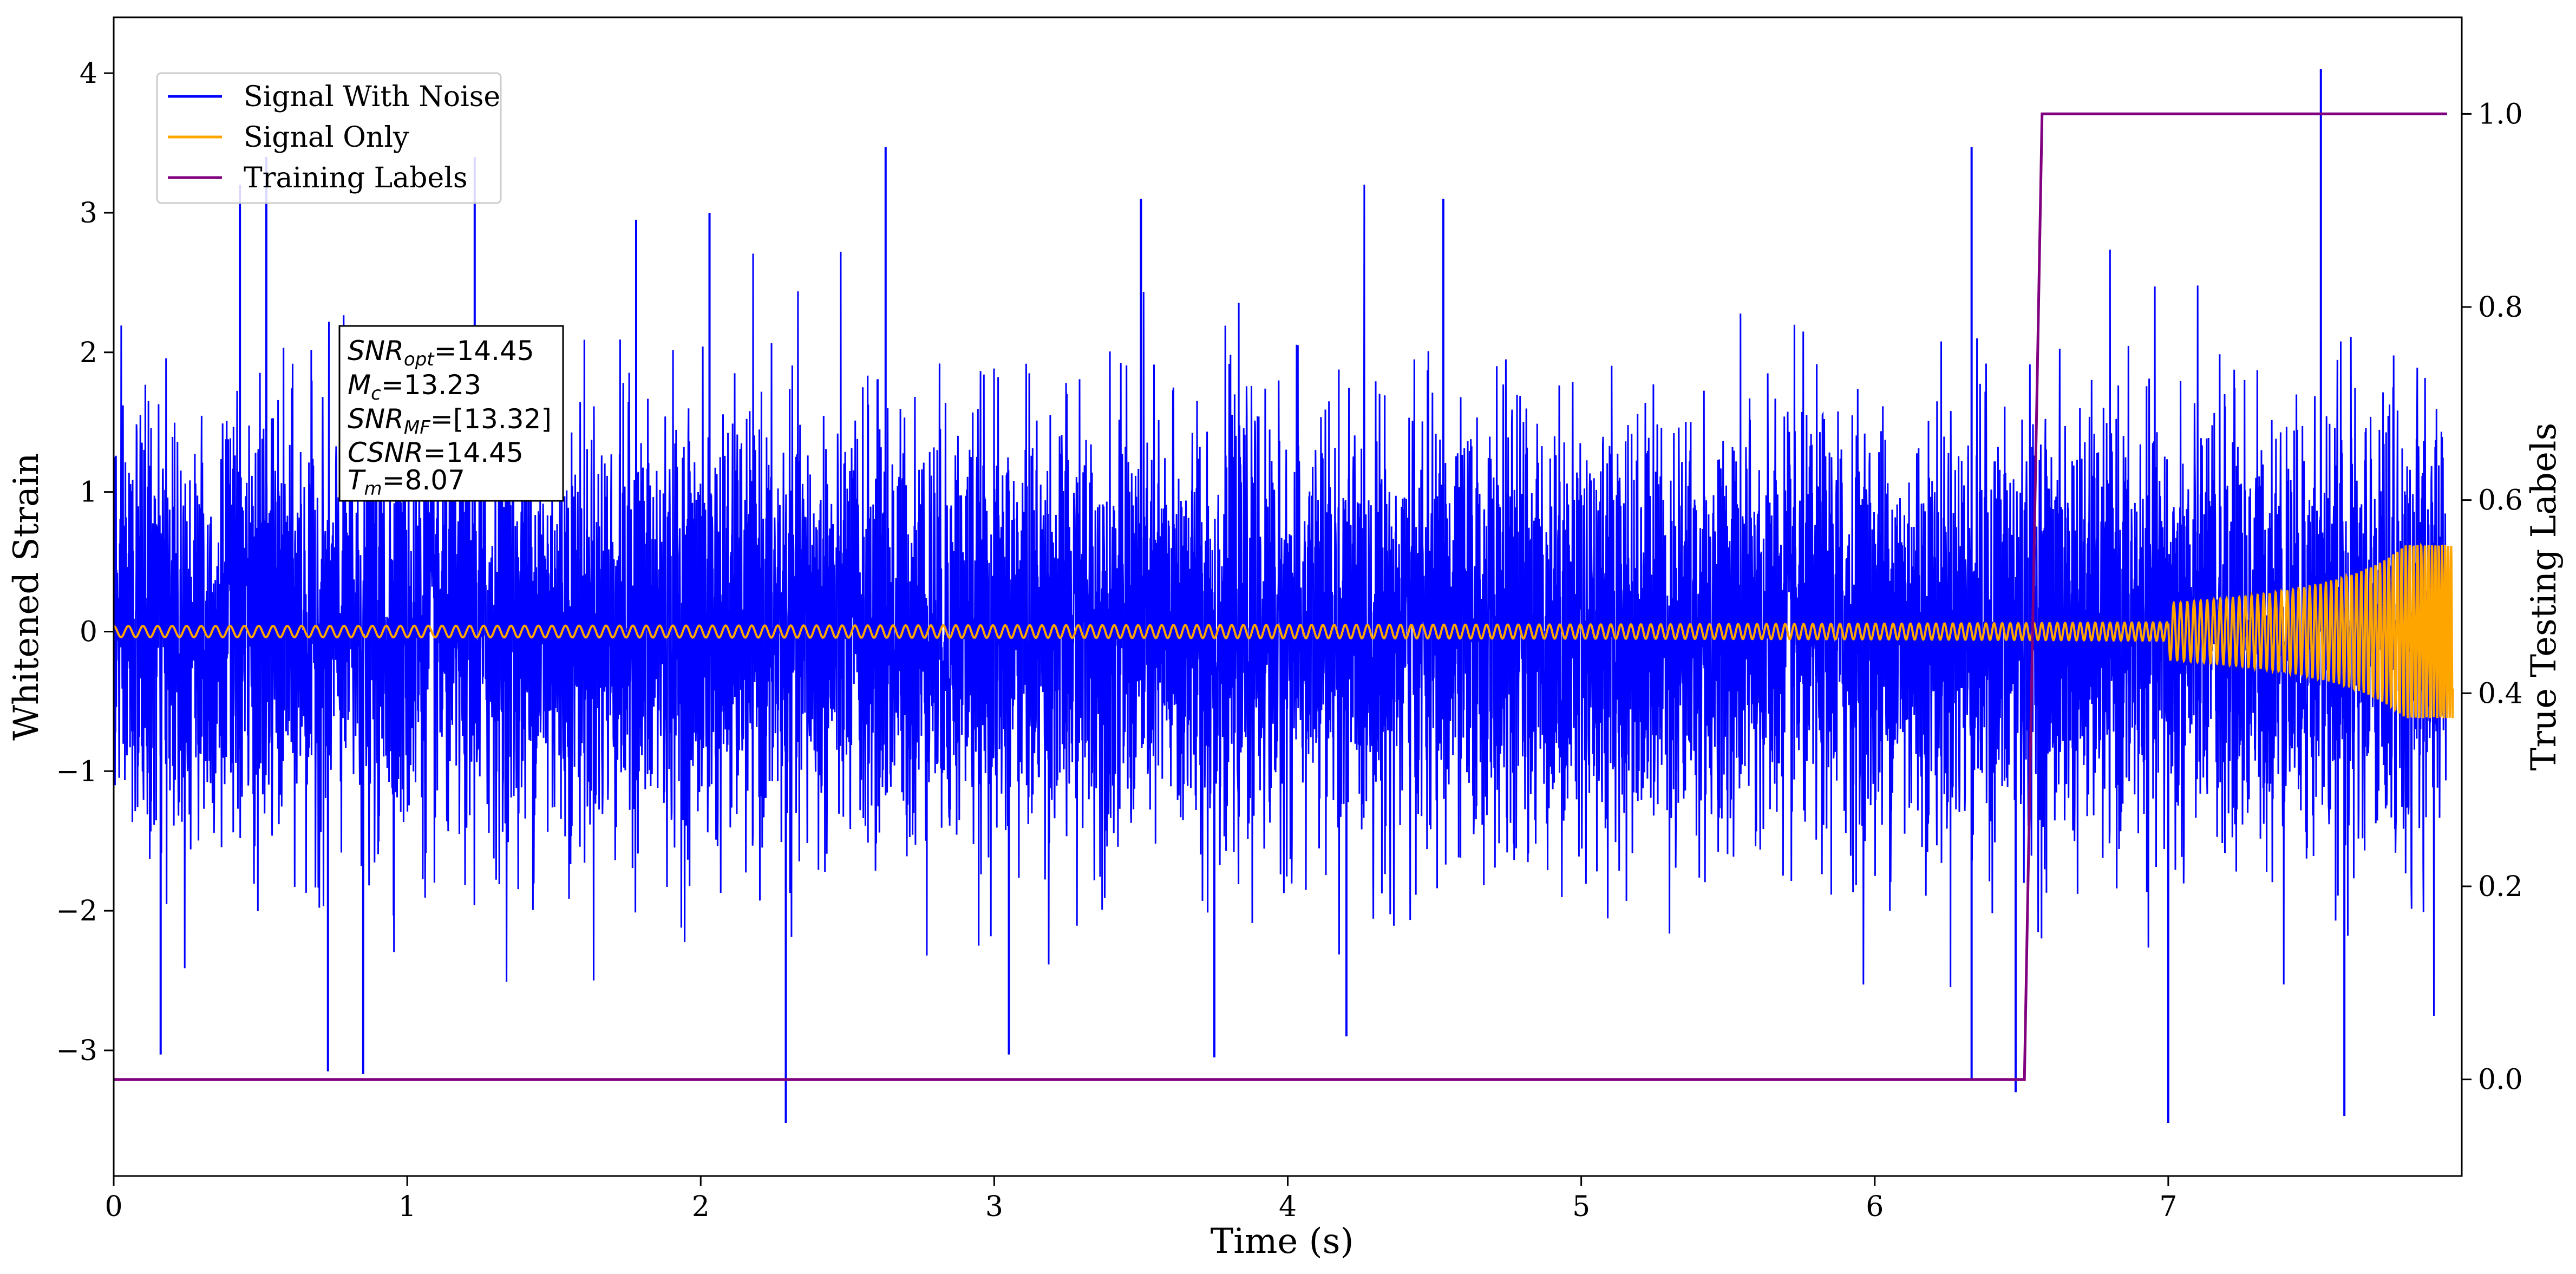 Image resolution: width=2576 pixels, height=1274 pixels. What do you see at coordinates (1875, 1207) in the screenshot?
I see `x-tick-label: 6` at bounding box center [1875, 1207].